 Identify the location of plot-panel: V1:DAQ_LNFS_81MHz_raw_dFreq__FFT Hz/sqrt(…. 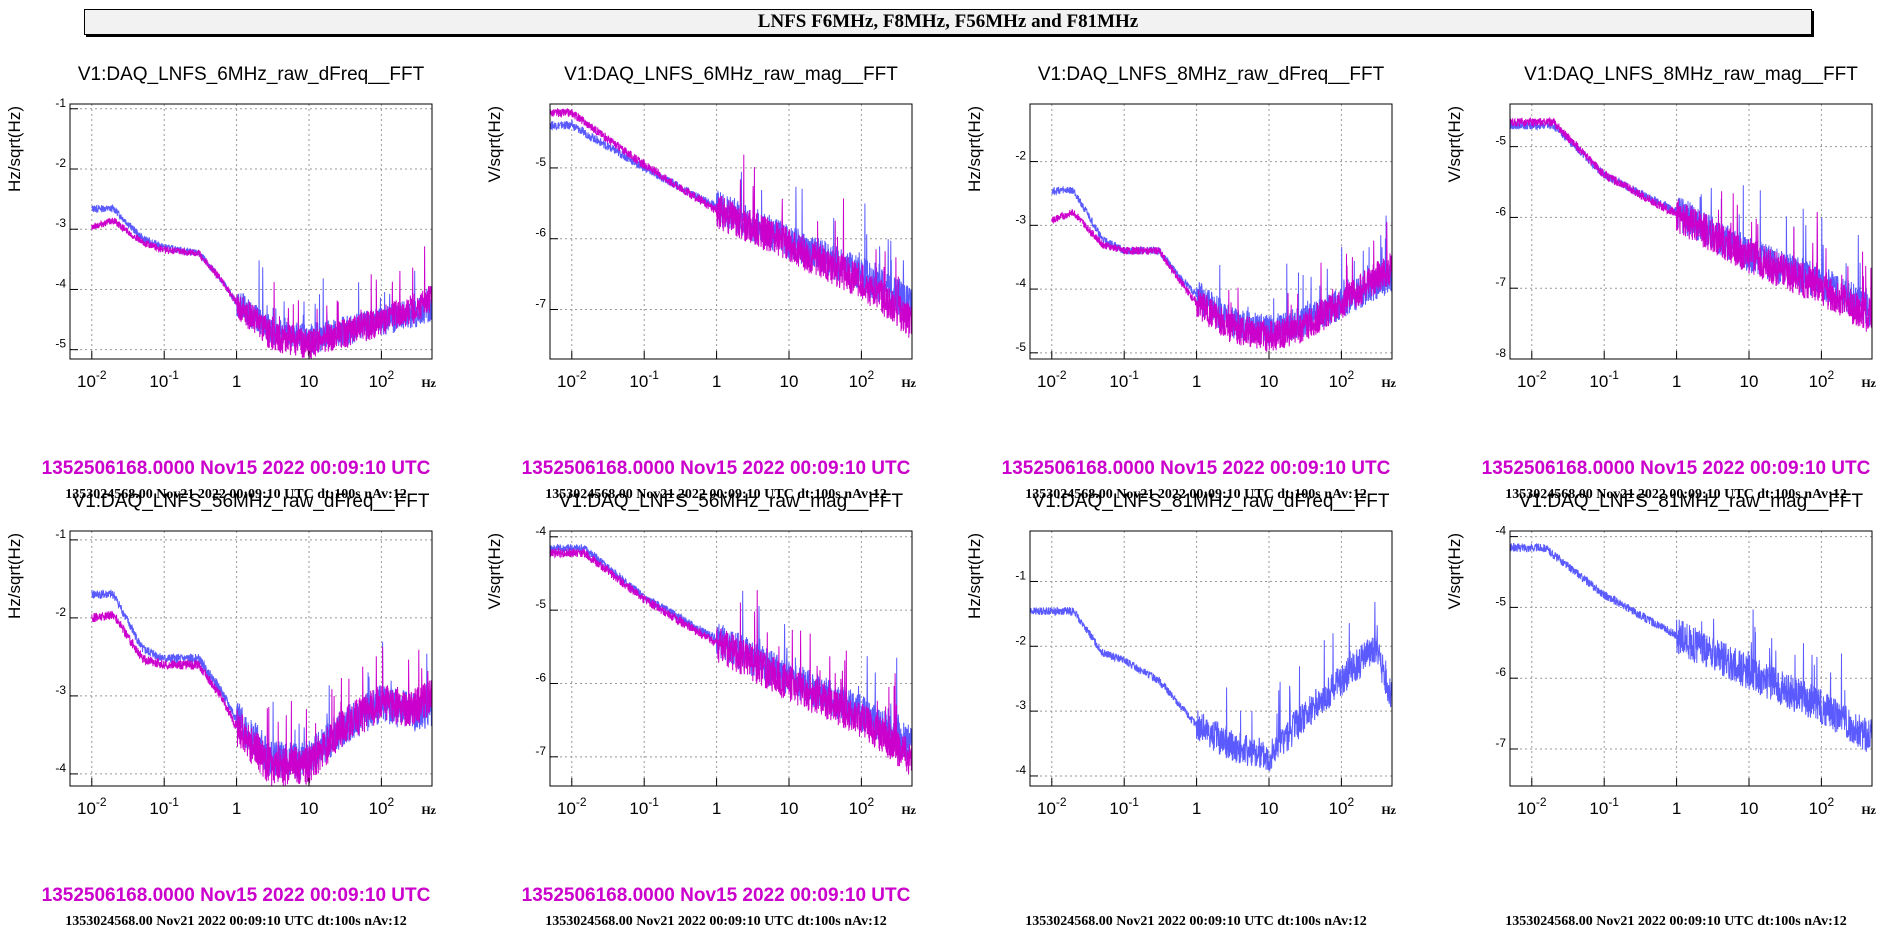
(1196, 703).